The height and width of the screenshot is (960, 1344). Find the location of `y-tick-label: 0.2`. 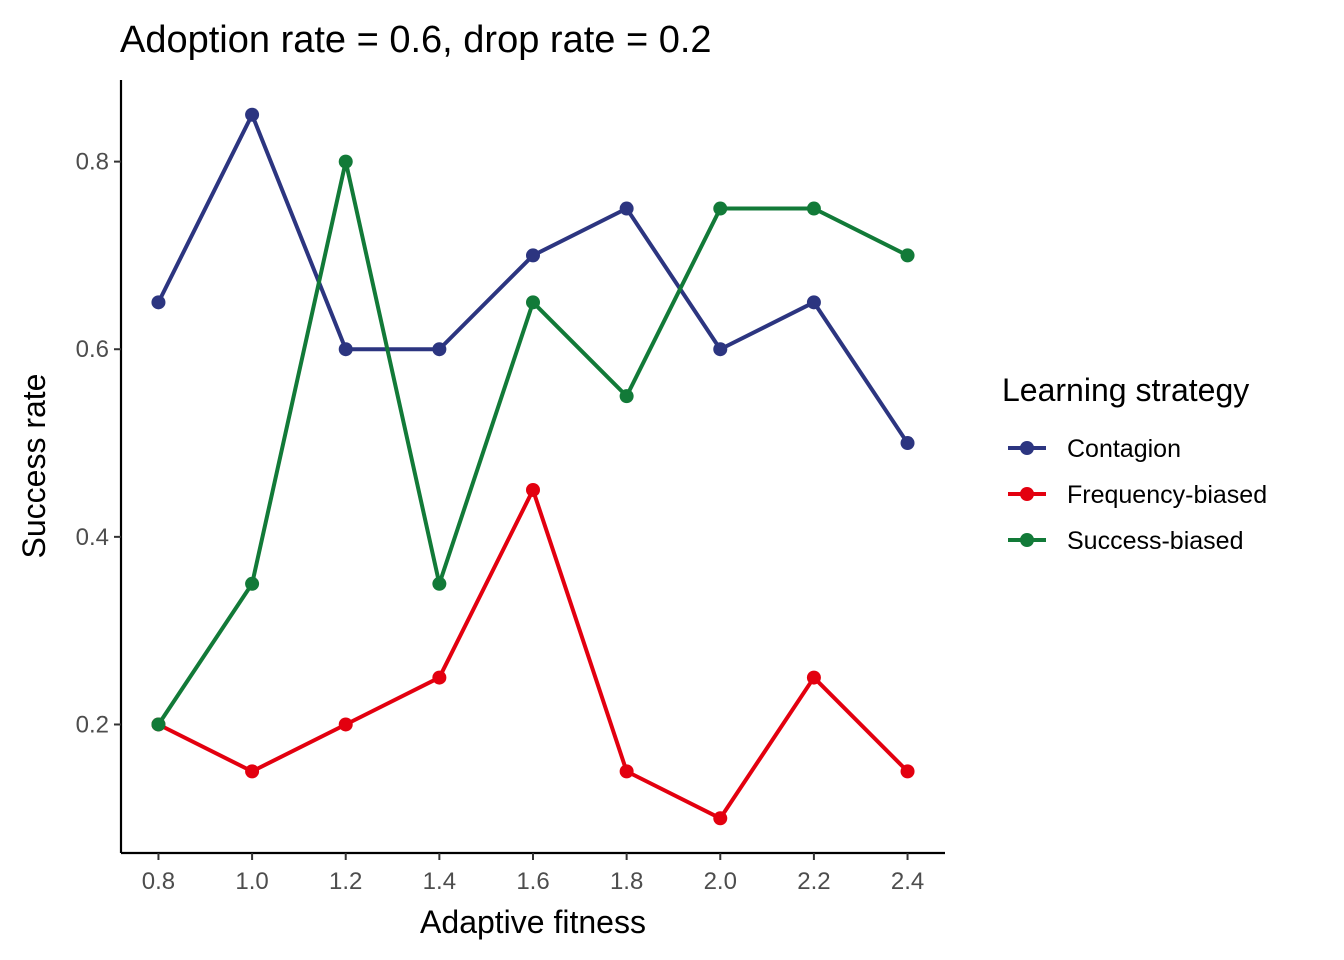

y-tick-label: 0.2 is located at coordinates (92, 724).